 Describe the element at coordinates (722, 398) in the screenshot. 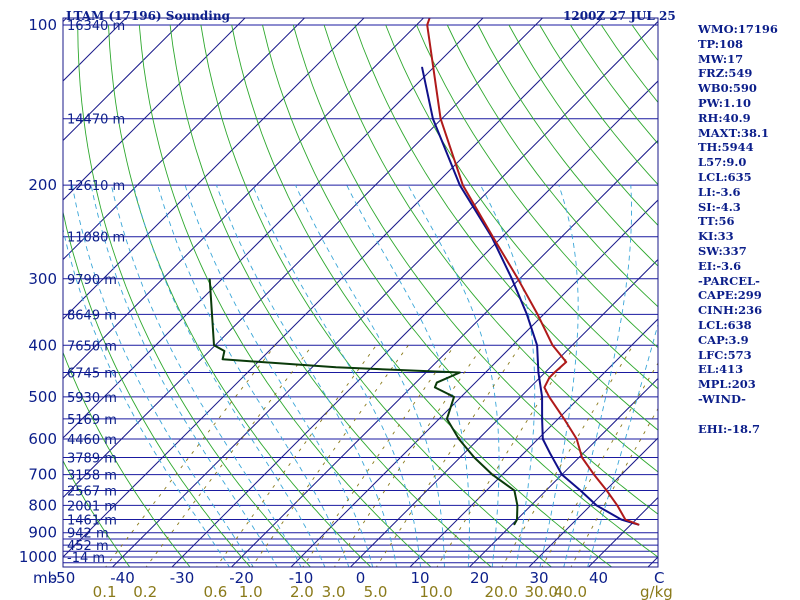

I see `index-item: -WIND-` at that location.